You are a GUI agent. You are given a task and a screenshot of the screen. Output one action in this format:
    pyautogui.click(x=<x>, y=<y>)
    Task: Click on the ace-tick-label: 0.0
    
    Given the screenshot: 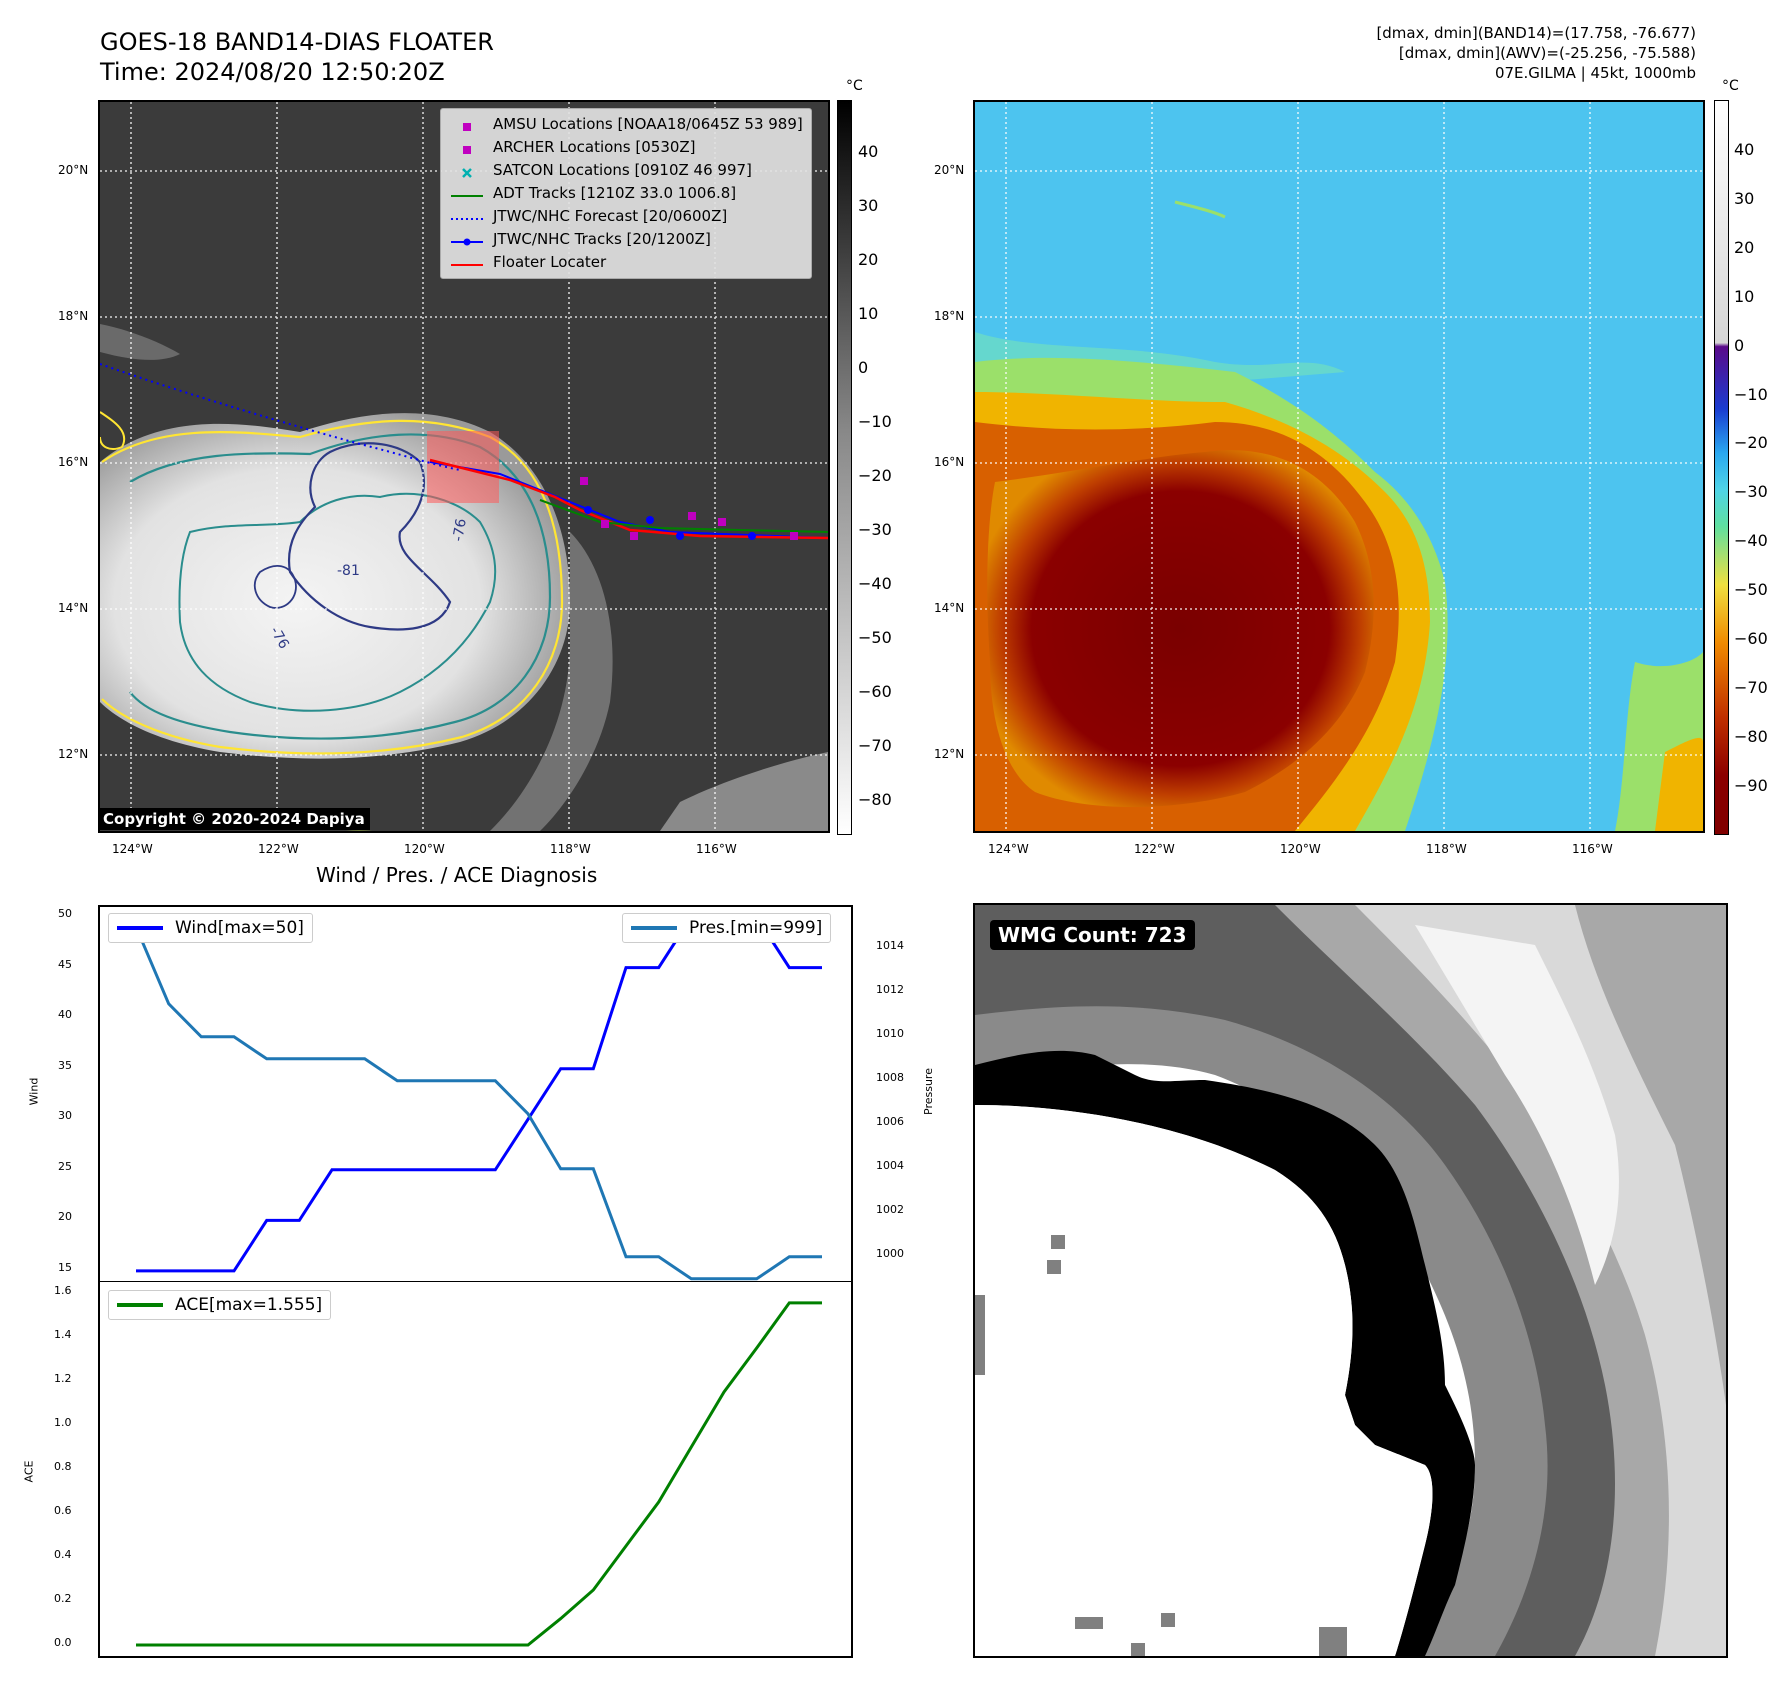 What is the action you would take?
    pyautogui.click(x=63, y=1642)
    